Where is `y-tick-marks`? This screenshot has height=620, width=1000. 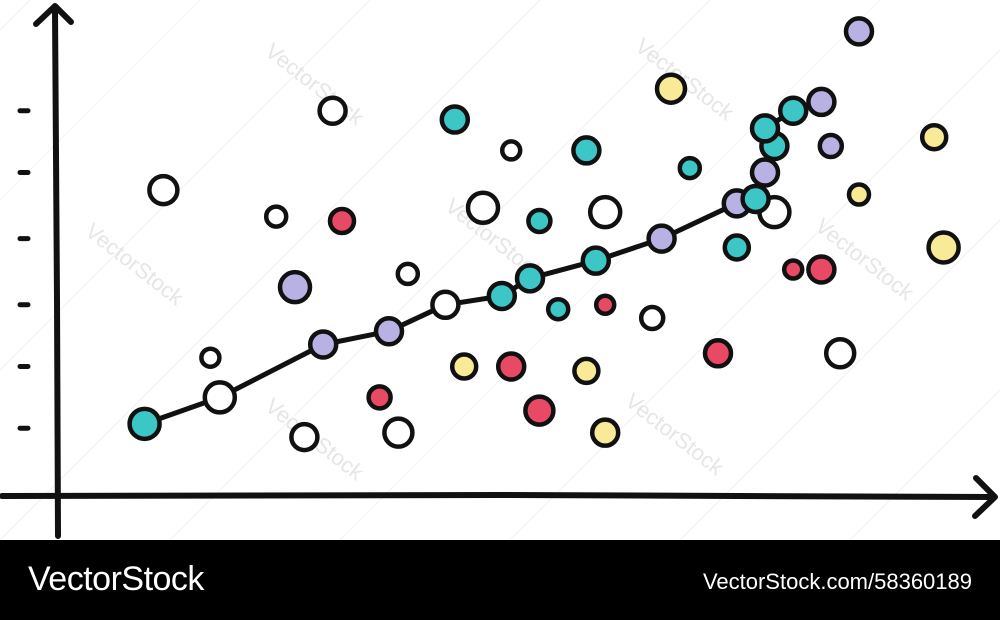 y-tick-marks is located at coordinates (24, 269).